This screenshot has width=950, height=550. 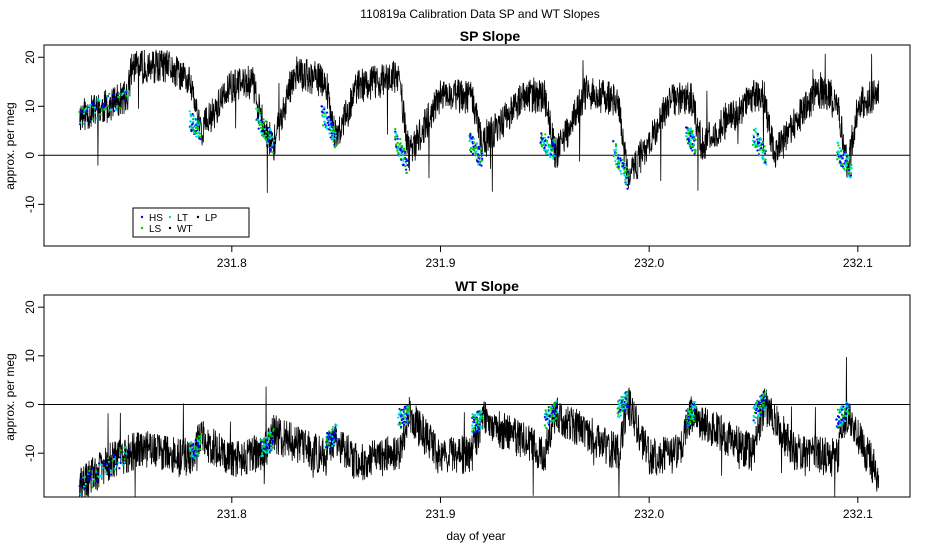 I want to click on panel-sp-calibration-cluster, so click(x=401, y=151).